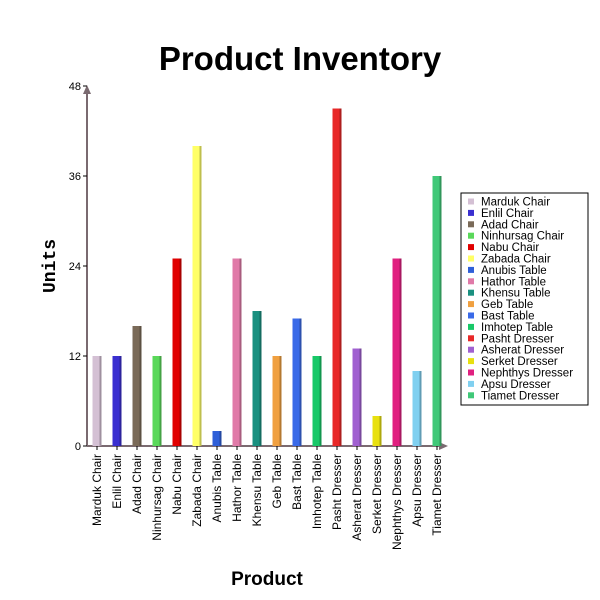 The width and height of the screenshot is (600, 600). I want to click on legend-label: Tiamet Dresser, so click(520, 396).